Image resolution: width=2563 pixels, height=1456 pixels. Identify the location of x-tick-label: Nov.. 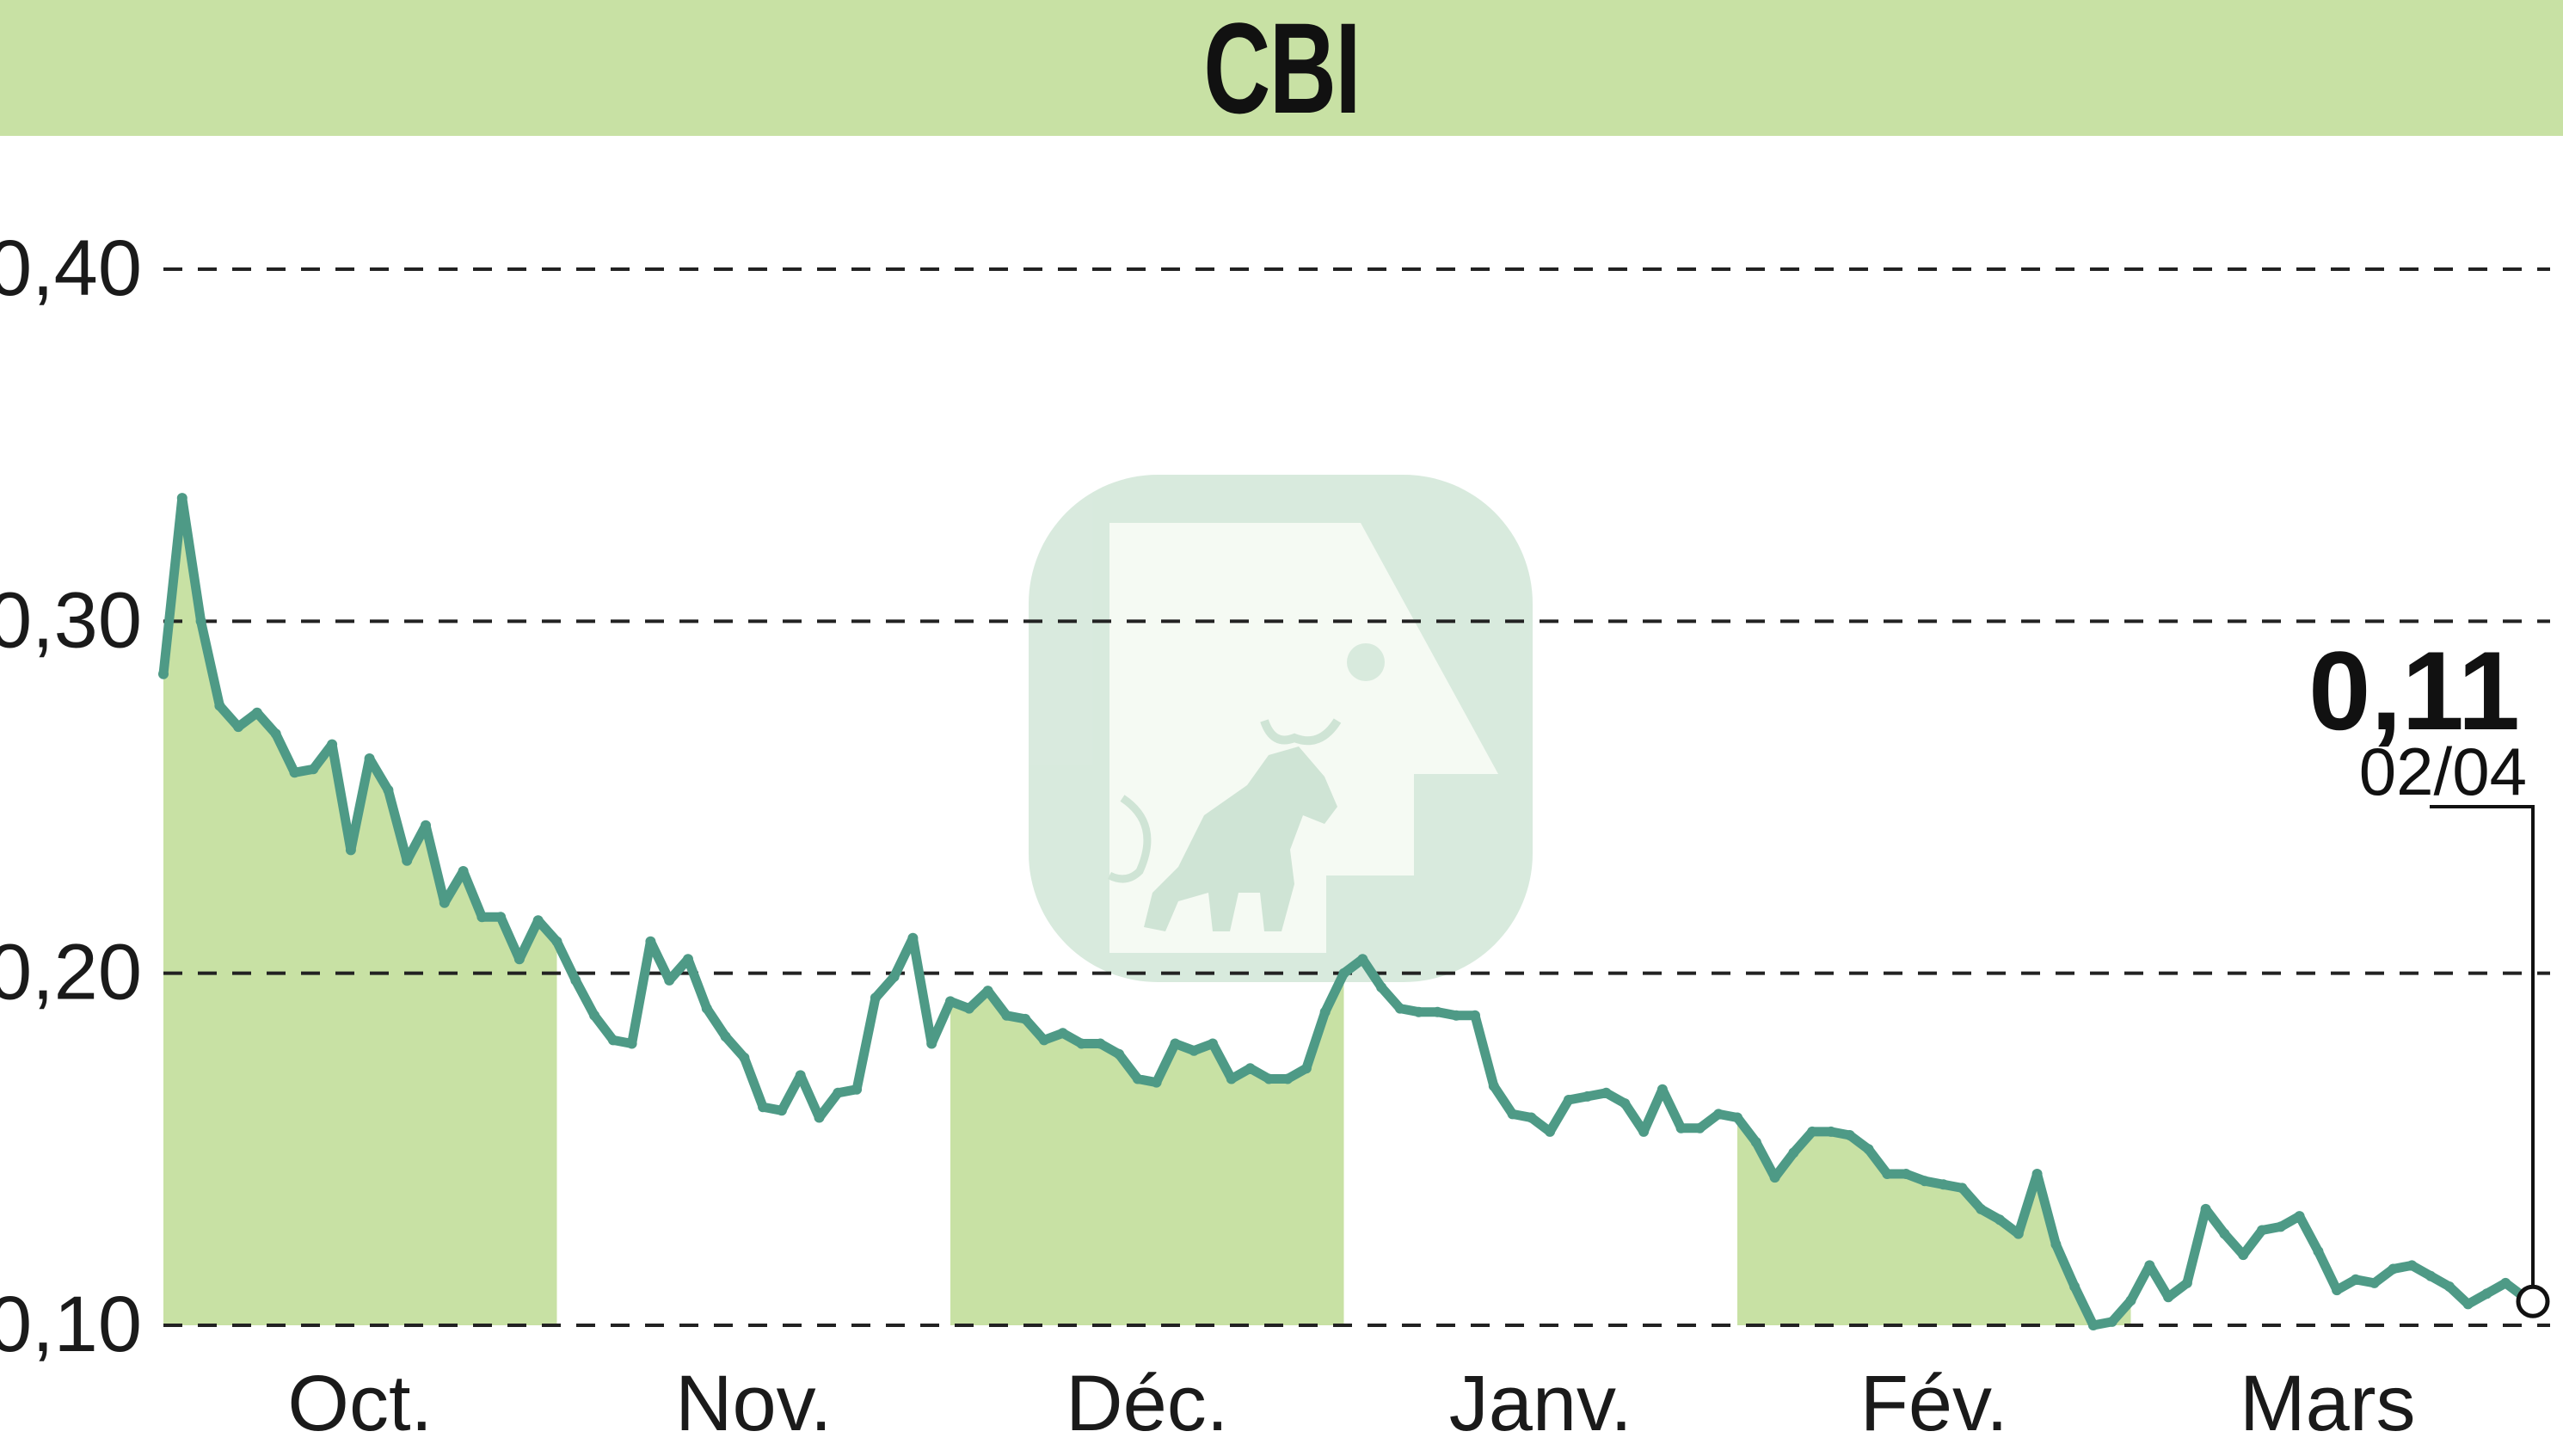
(753, 1404).